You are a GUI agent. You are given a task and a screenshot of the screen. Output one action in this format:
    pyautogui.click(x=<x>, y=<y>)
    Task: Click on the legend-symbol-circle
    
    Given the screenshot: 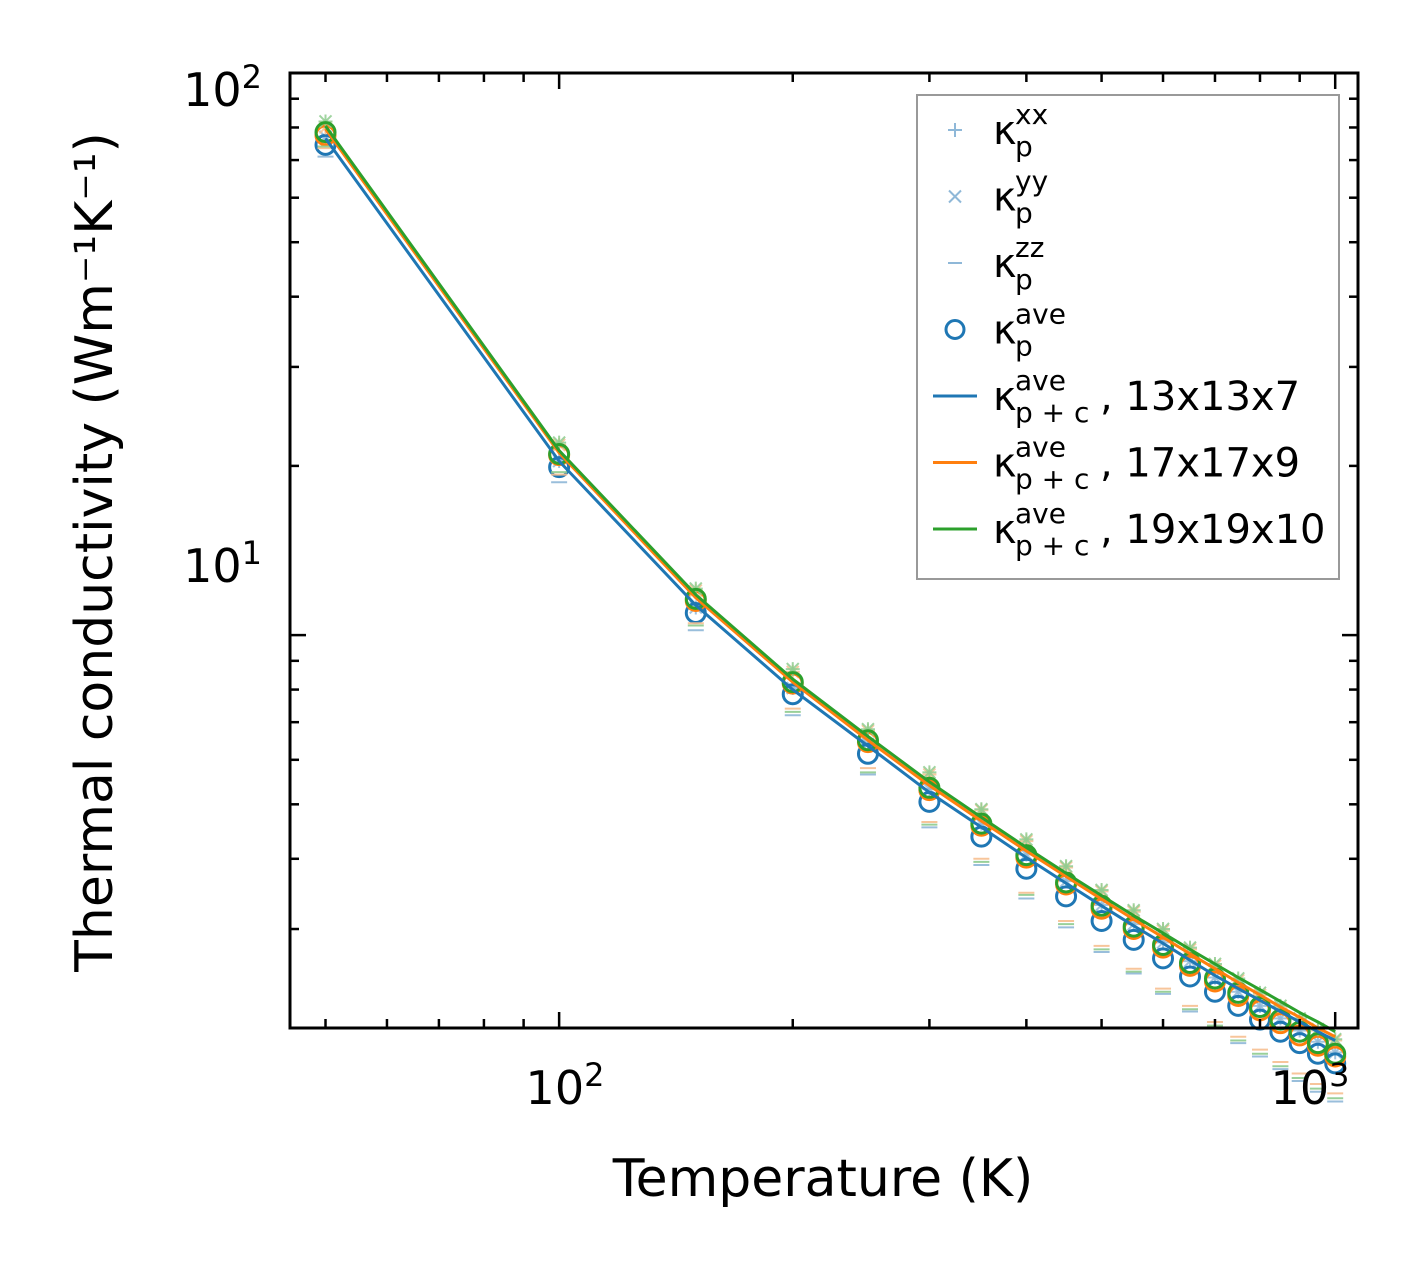 What is the action you would take?
    pyautogui.click(x=955, y=329)
    